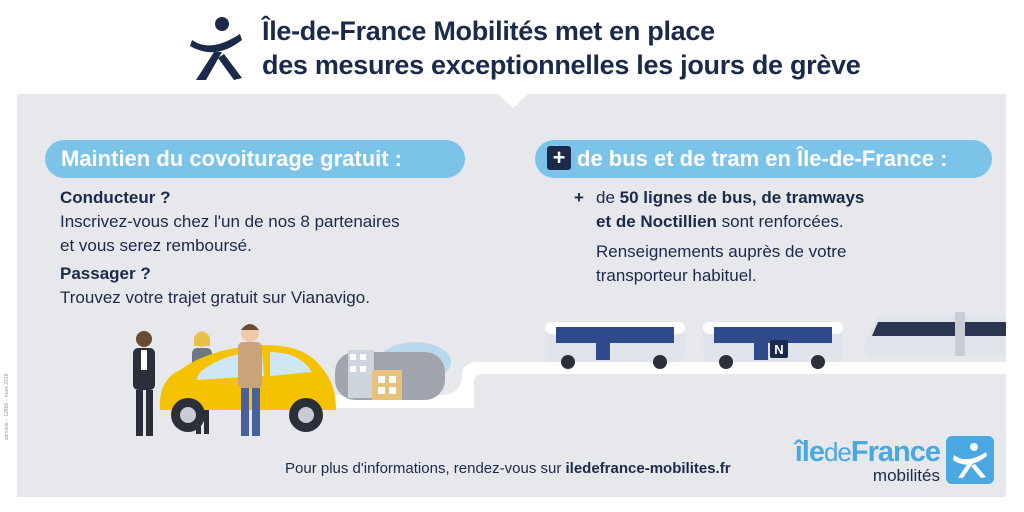 The image size is (1024, 512). I want to click on town-illustration, so click(393, 371).